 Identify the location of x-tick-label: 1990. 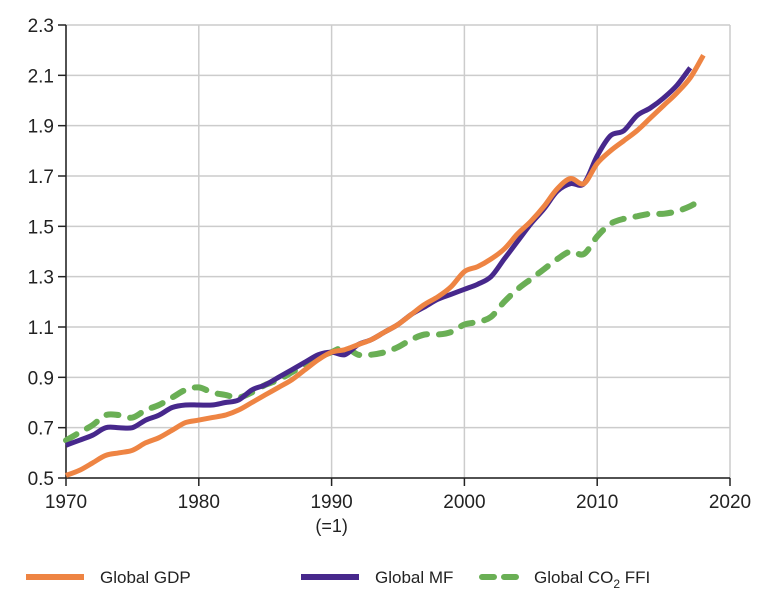
(331, 502).